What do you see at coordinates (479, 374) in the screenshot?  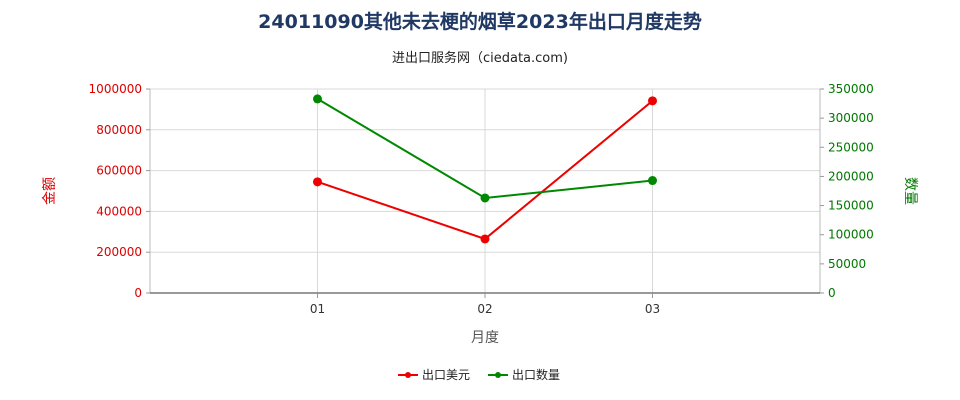 I see `legend: 出口美元 出口数量` at bounding box center [479, 374].